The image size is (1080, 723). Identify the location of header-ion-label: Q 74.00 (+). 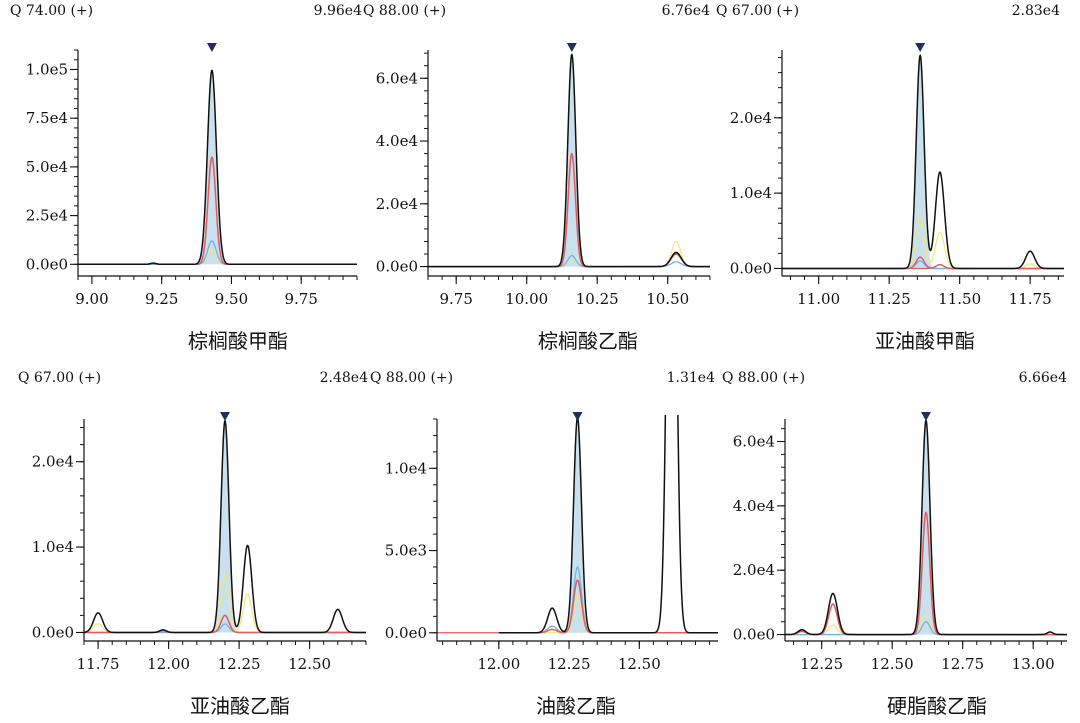
(51, 11).